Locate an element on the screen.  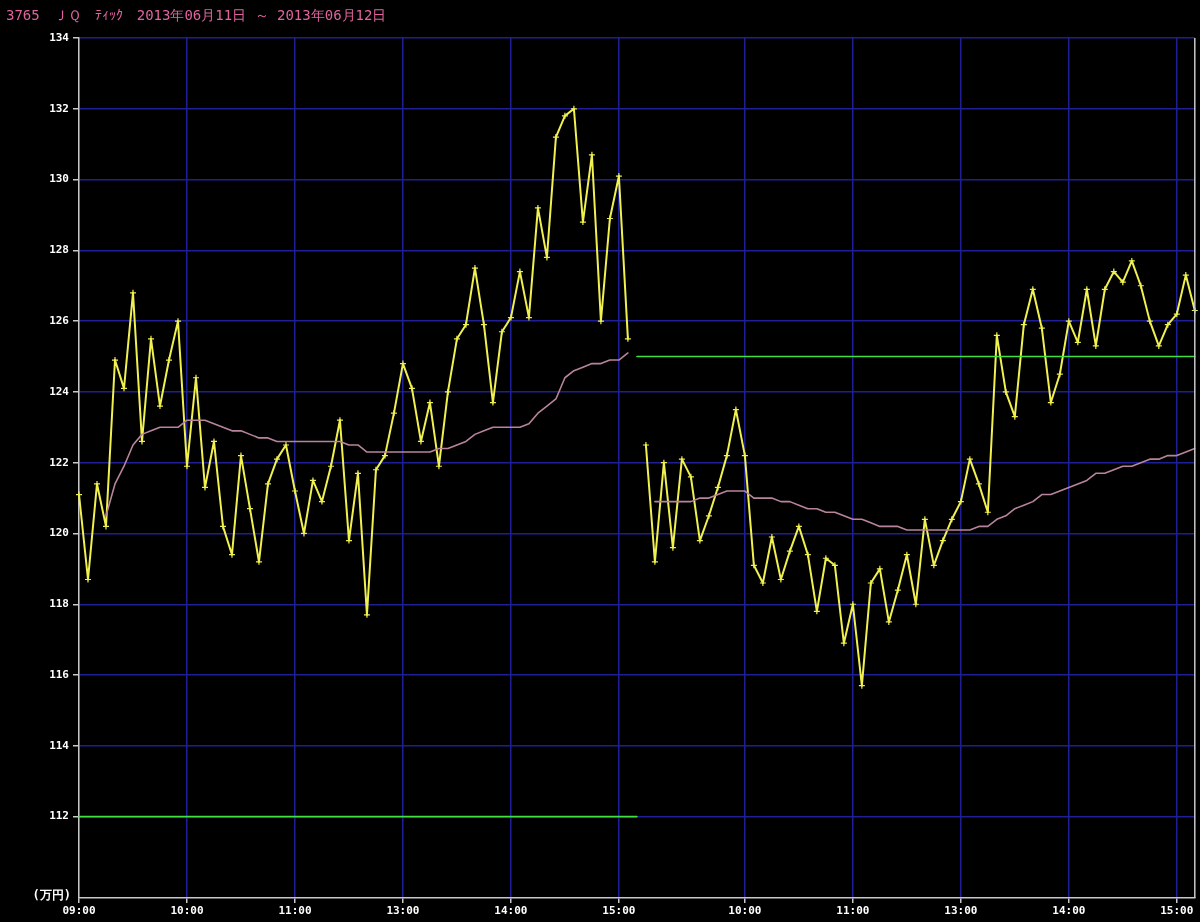
y-tick-label: 124 is located at coordinates (59, 391).